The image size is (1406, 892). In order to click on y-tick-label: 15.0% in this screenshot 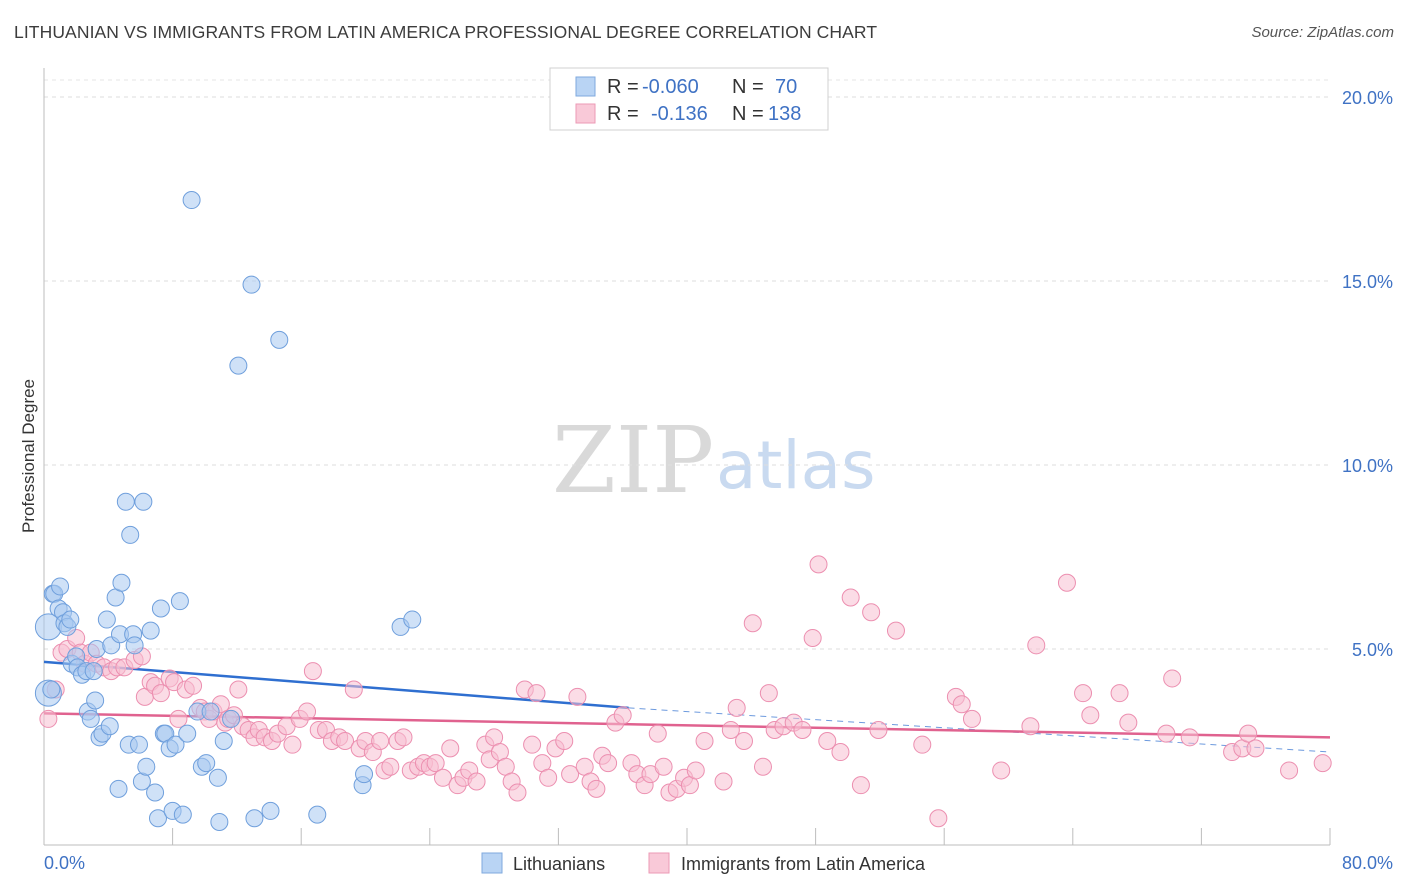, I will do `click(1367, 282)`.